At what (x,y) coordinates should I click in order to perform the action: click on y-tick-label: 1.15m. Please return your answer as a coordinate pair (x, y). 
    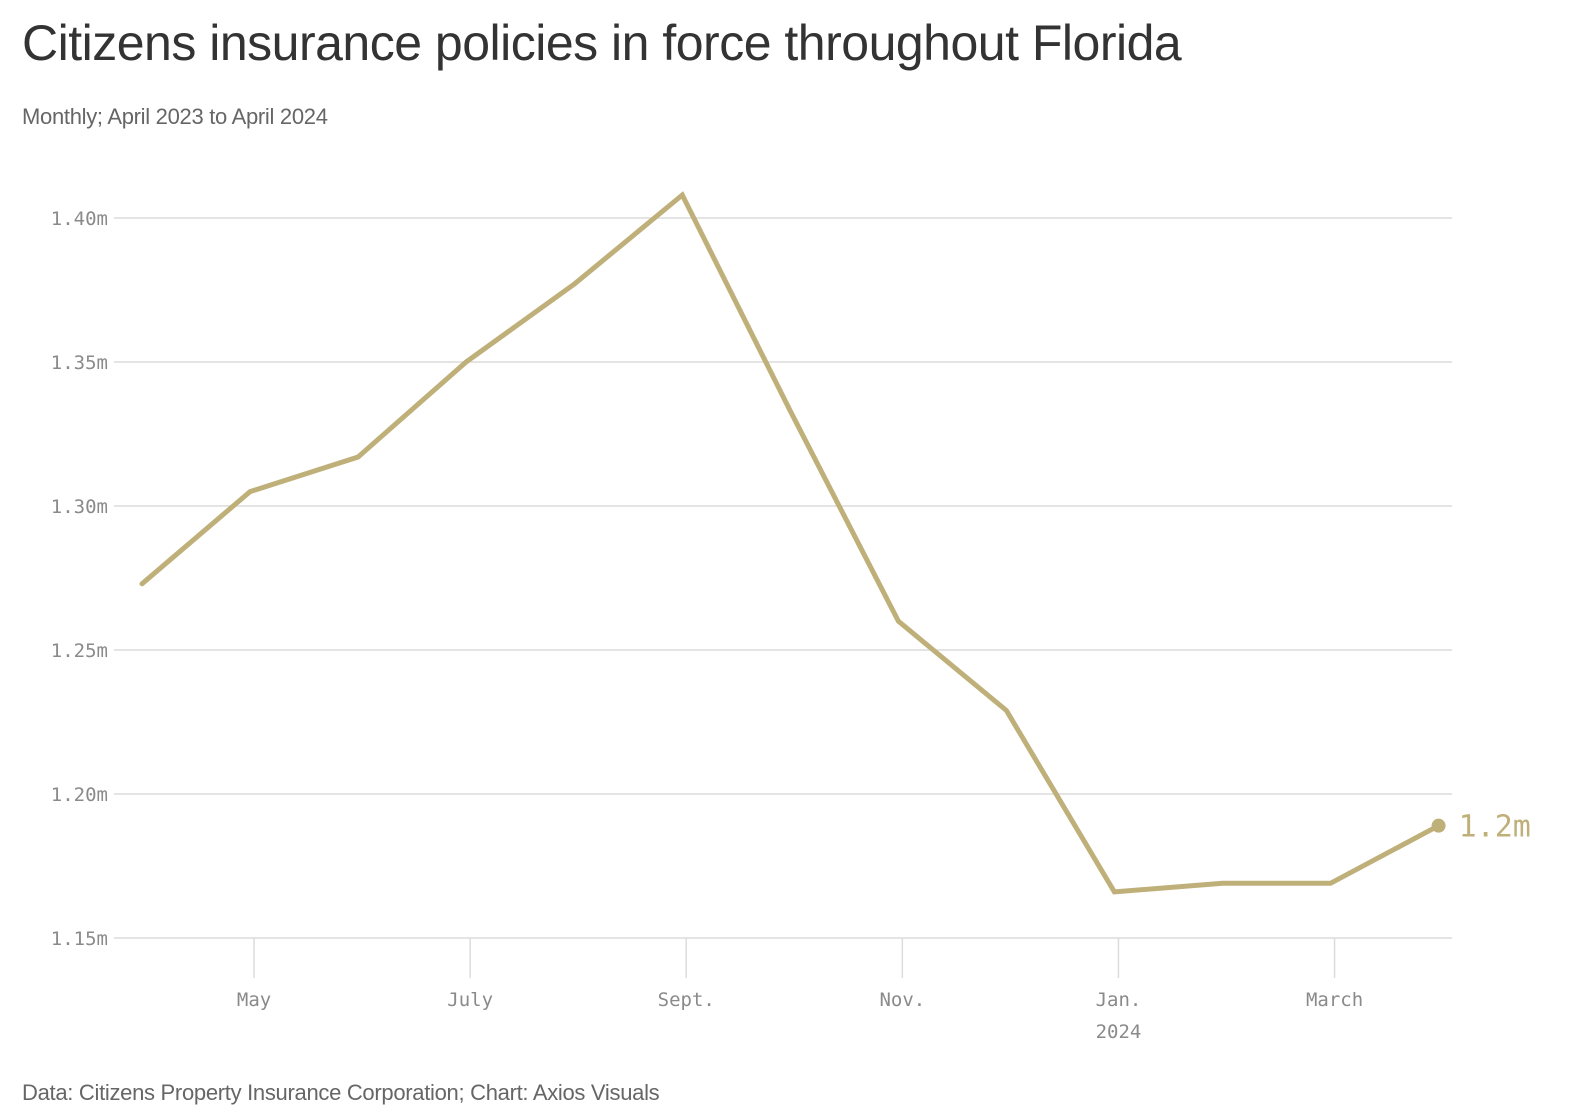
    Looking at the image, I should click on (79, 939).